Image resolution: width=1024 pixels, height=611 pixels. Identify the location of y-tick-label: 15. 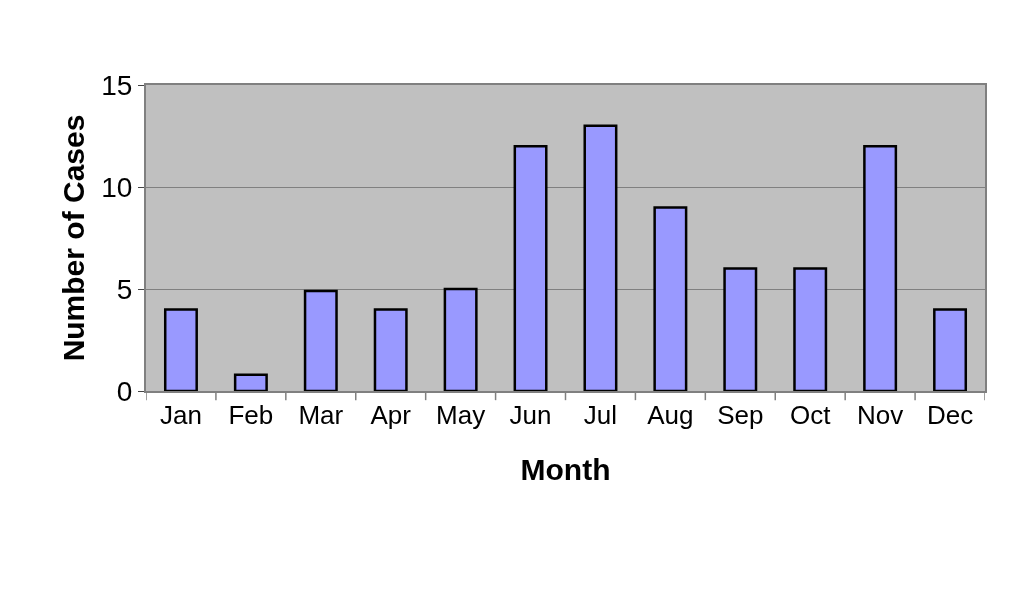
(117, 85).